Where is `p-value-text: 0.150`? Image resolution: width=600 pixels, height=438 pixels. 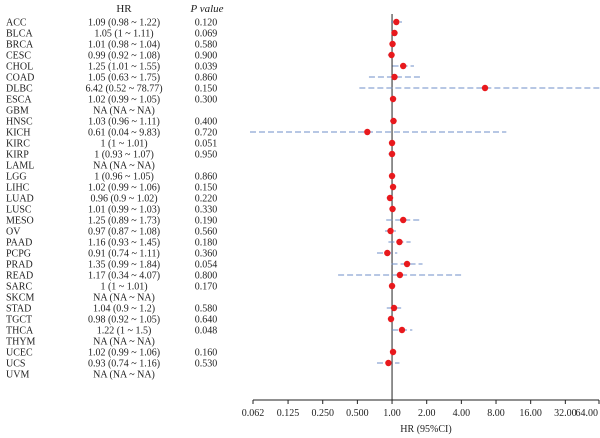 p-value-text: 0.150 is located at coordinates (206, 89).